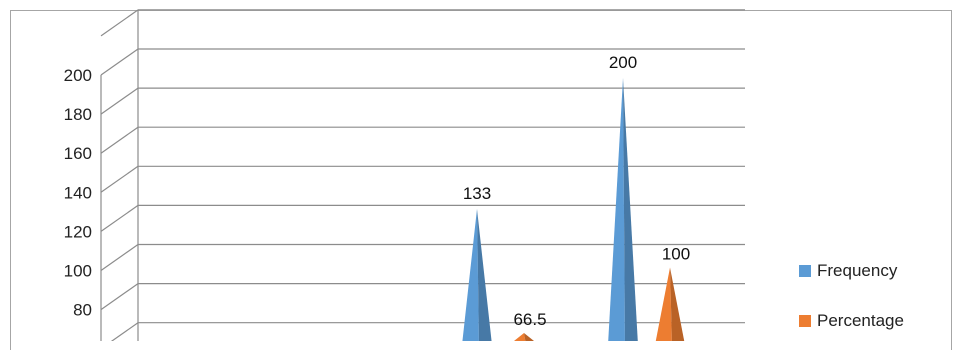  Describe the element at coordinates (78, 75) in the screenshot. I see `y-tick-label-200: 200` at that location.